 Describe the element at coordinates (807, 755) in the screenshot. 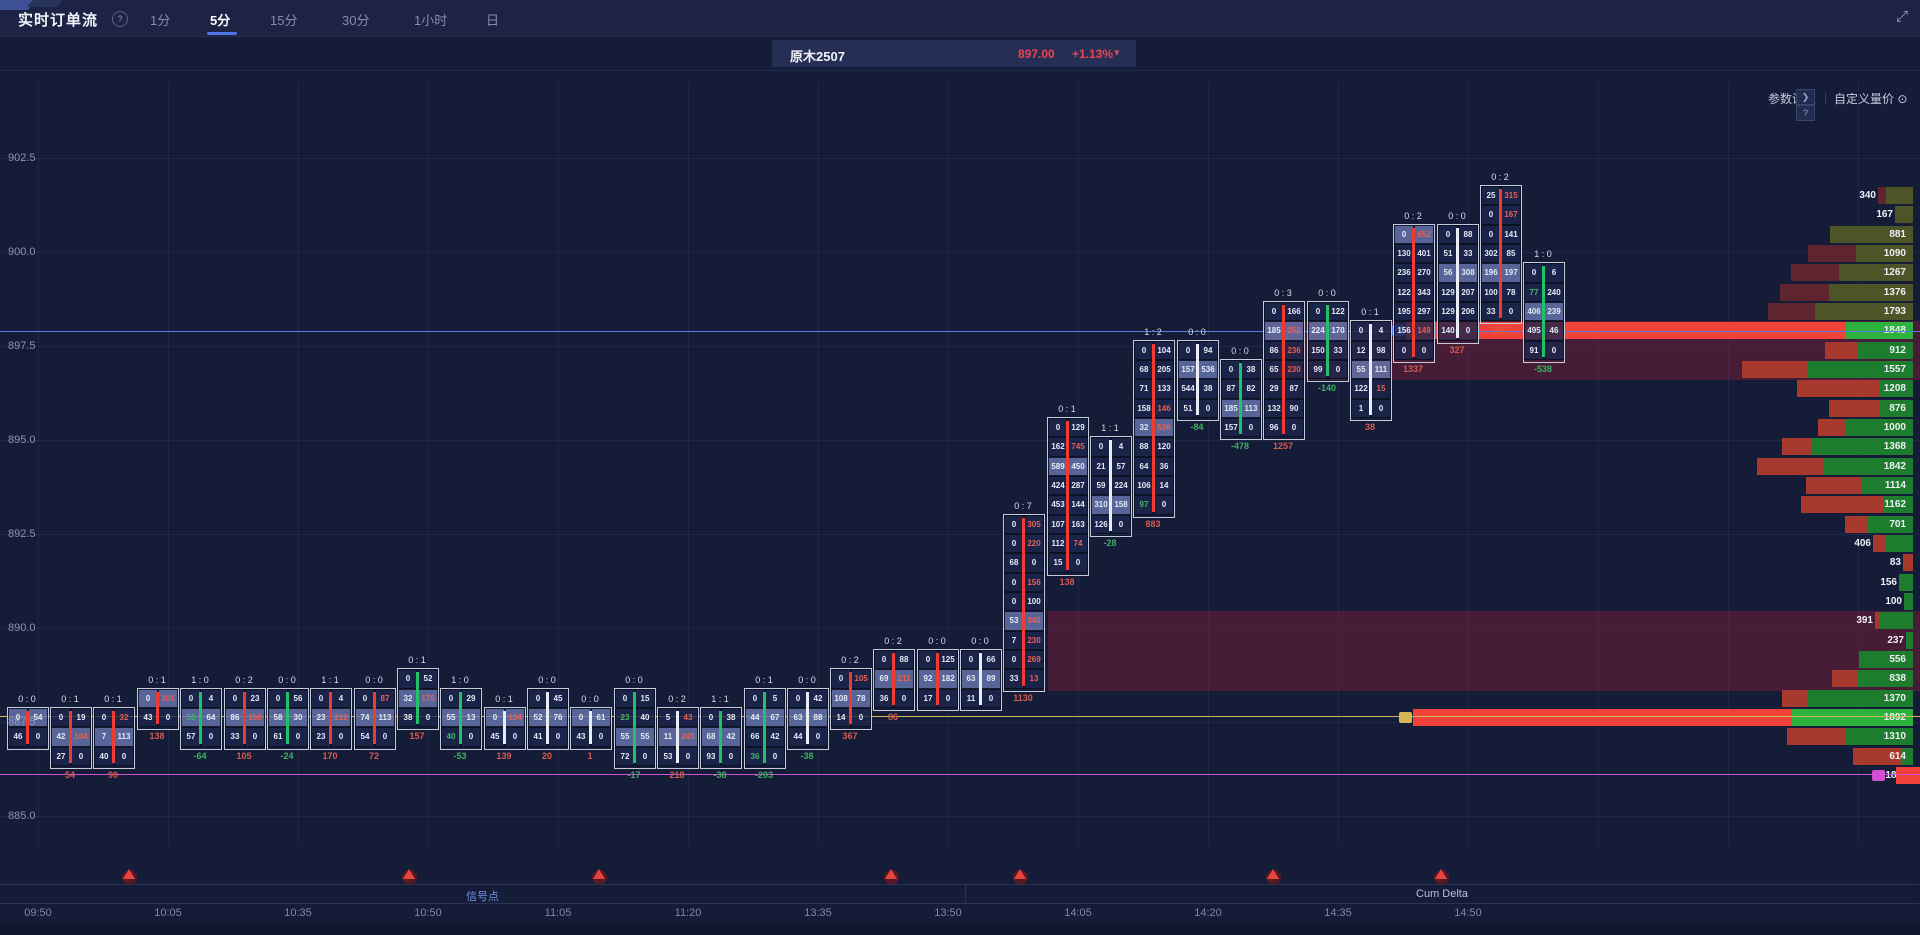

I see `delta-label: -38` at that location.